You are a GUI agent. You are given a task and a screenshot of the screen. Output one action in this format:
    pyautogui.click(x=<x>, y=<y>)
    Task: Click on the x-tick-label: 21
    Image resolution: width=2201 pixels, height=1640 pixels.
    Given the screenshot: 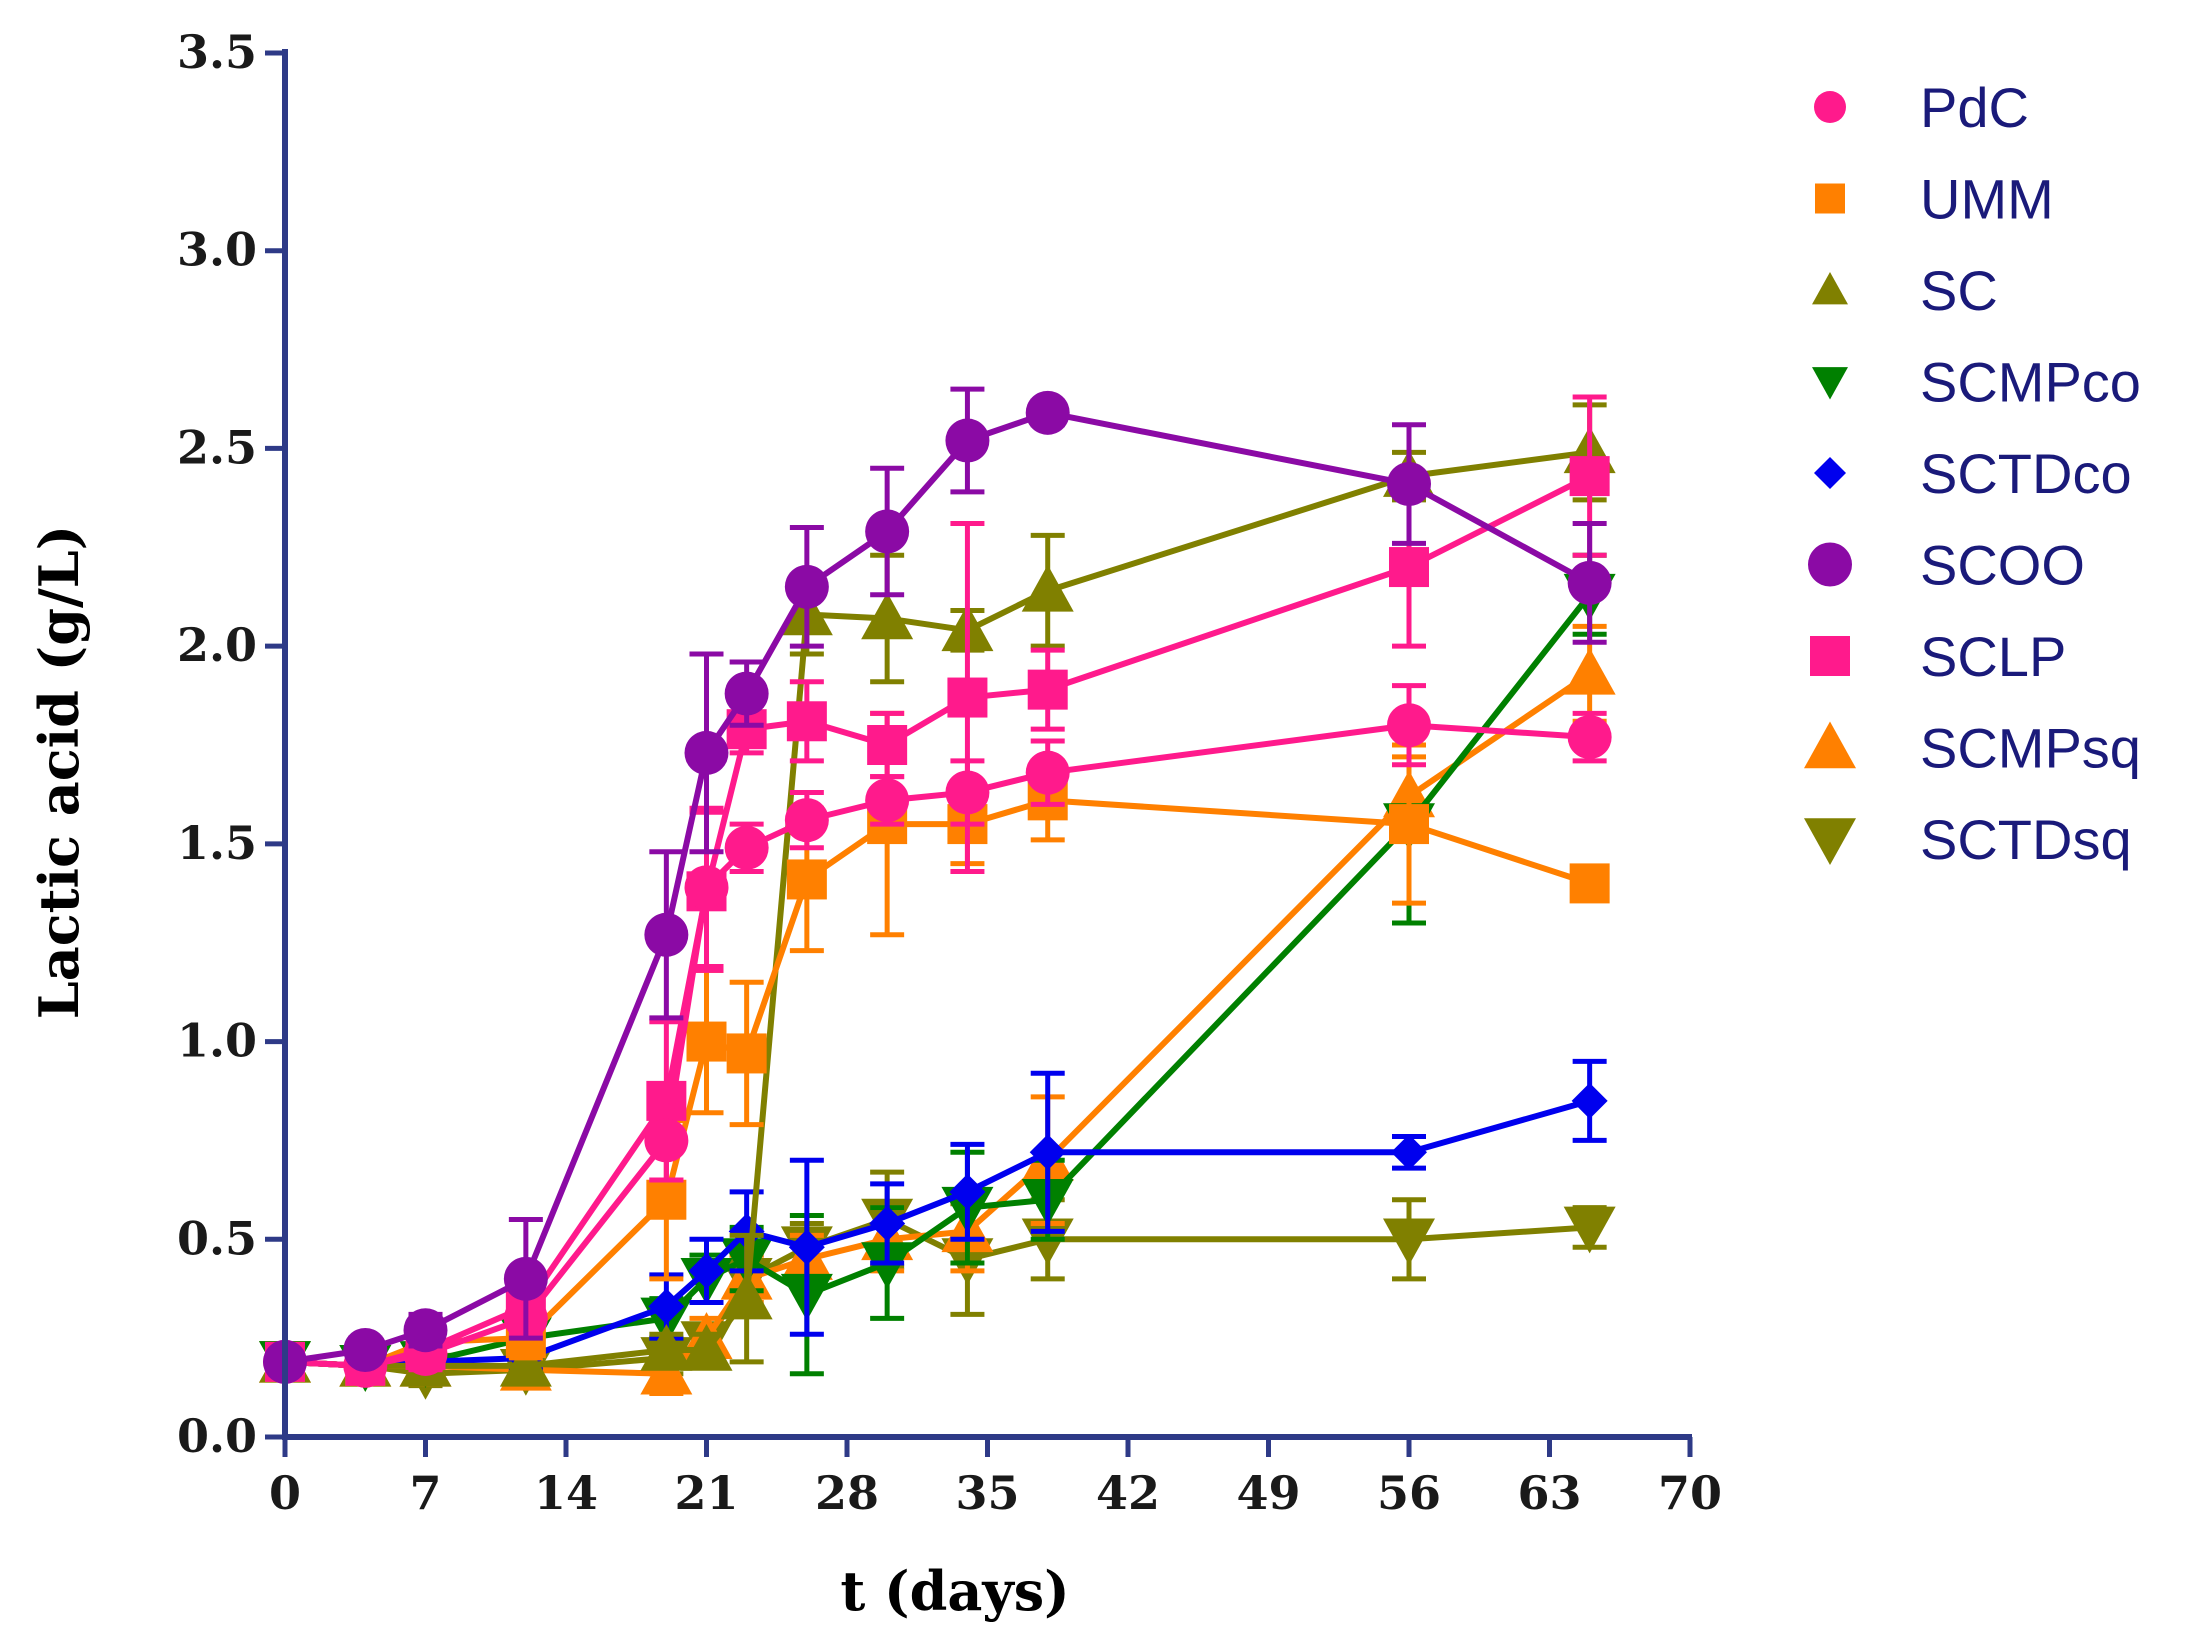 What is the action you would take?
    pyautogui.click(x=706, y=1493)
    